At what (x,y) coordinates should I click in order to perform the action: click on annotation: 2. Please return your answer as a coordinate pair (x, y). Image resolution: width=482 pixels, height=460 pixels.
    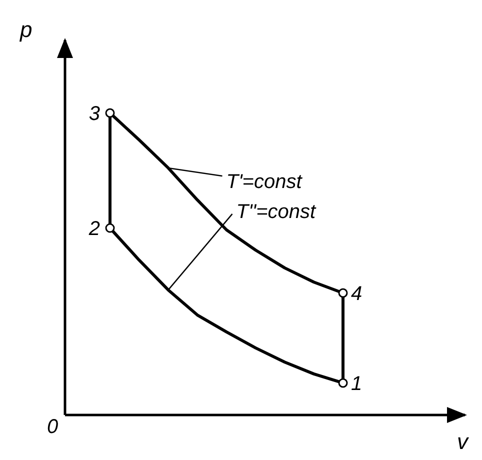
    Looking at the image, I should click on (94, 229).